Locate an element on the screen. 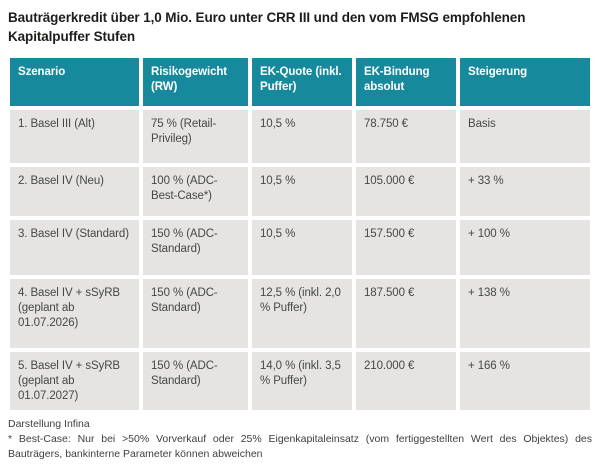 This screenshot has width=600, height=466. table-cell: + 138 % is located at coordinates (525, 313).